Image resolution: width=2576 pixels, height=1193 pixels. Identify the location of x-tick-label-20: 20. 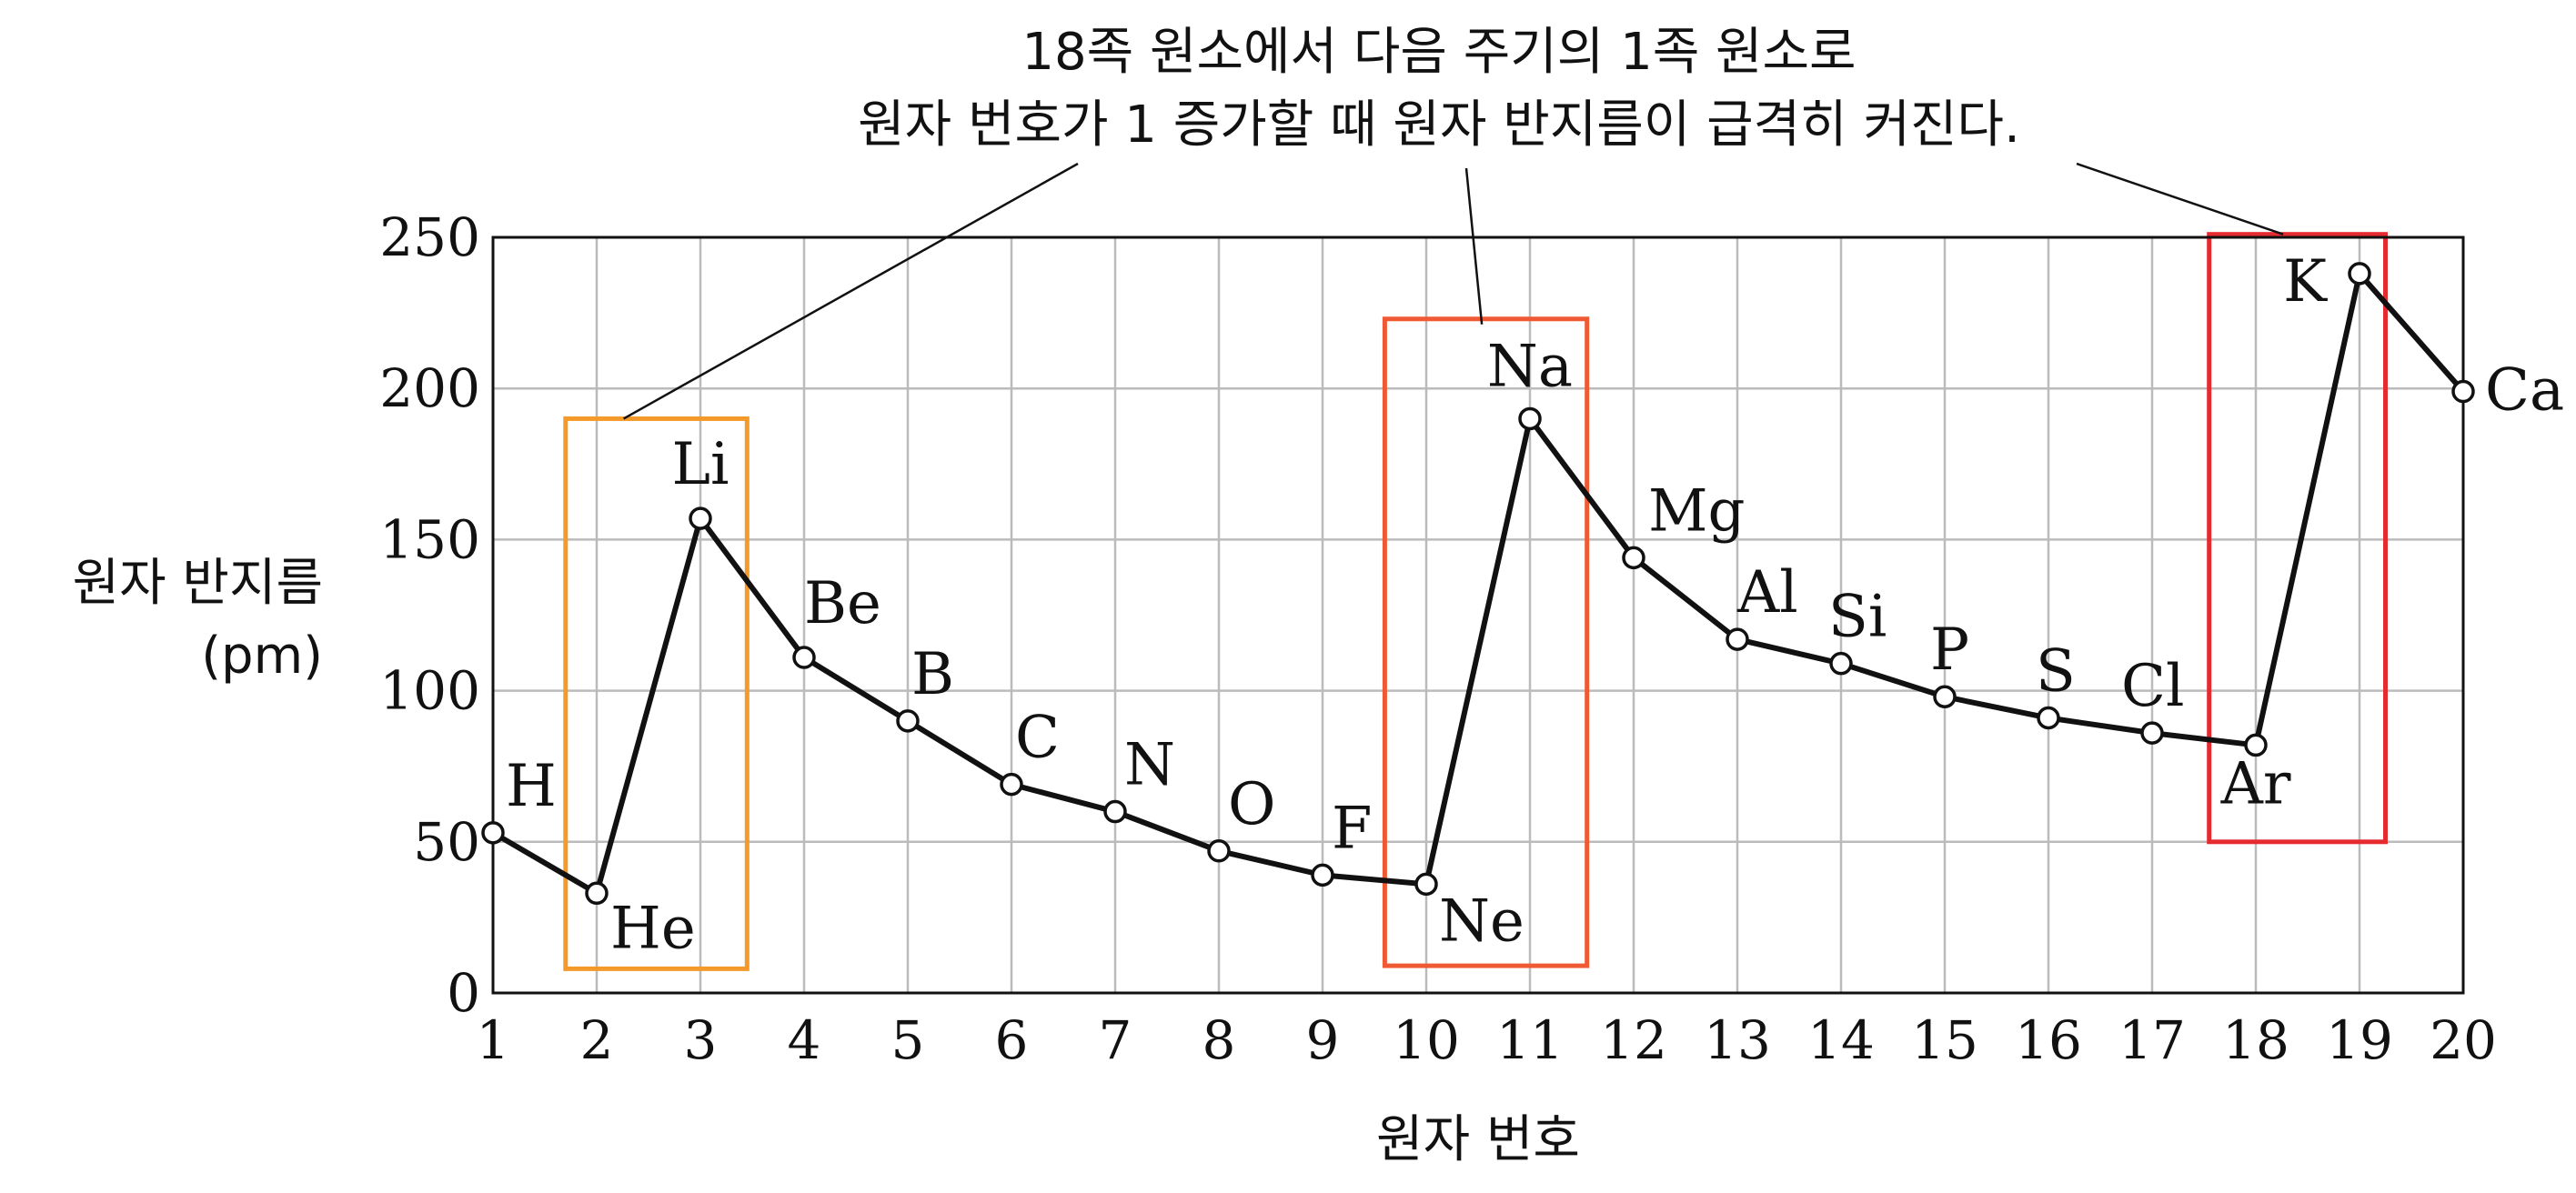
(2463, 1040).